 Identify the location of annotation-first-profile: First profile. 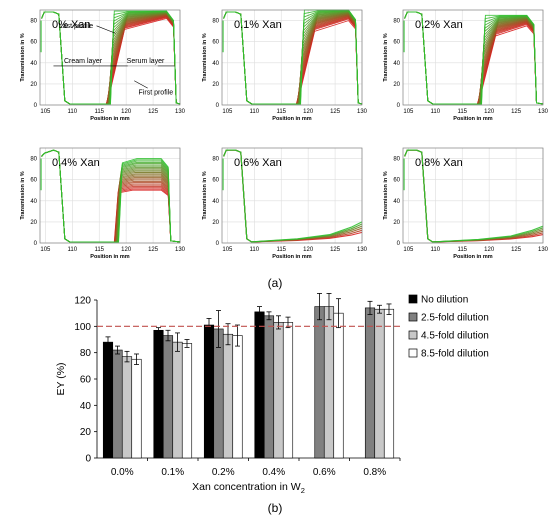
(156, 92).